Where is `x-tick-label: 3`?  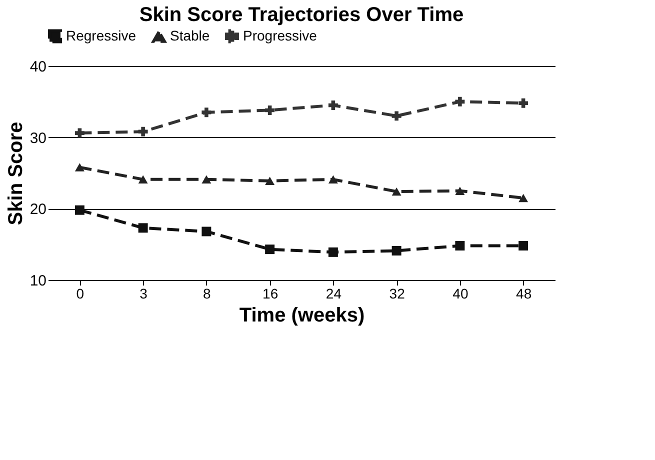 x-tick-label: 3 is located at coordinates (144, 294).